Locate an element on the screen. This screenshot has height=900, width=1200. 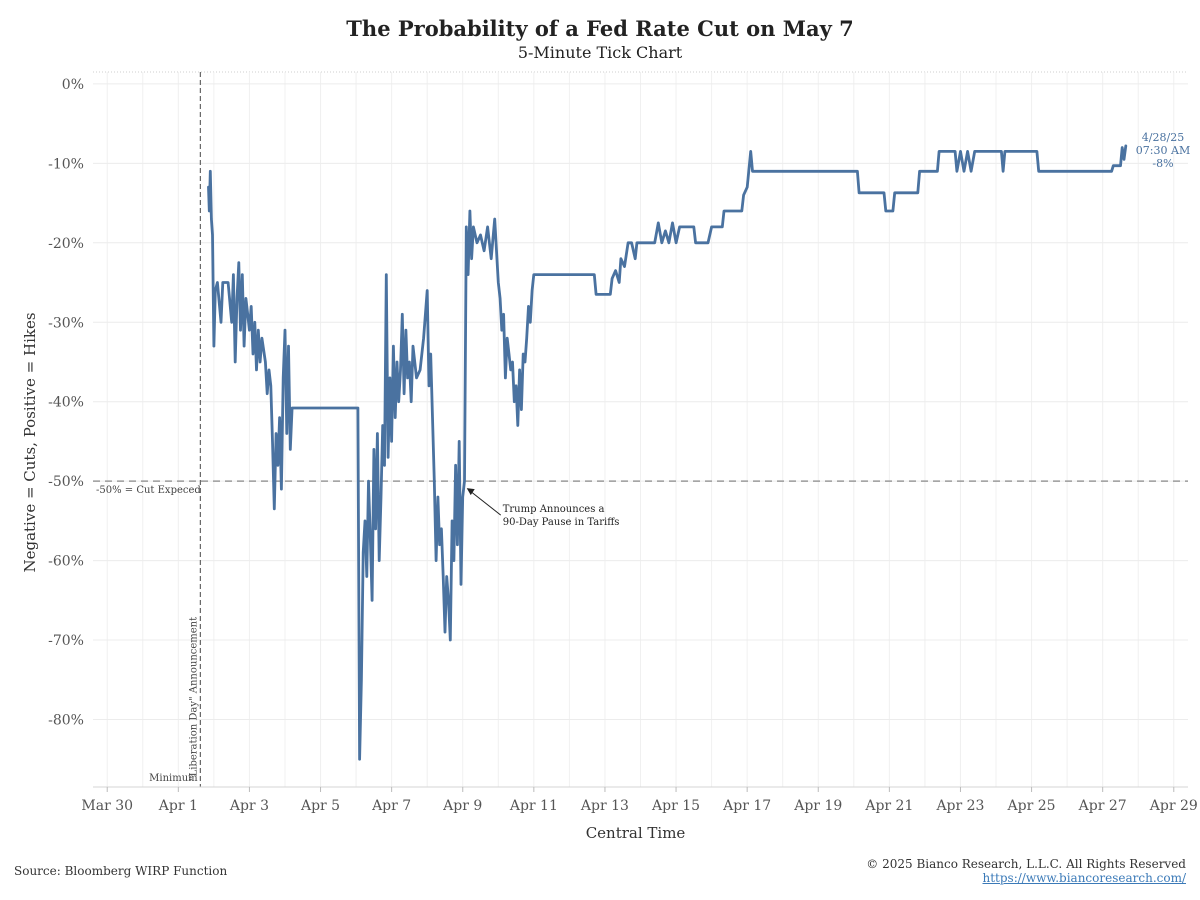
last-value-date: 4/28/25 is located at coordinates (1163, 137).